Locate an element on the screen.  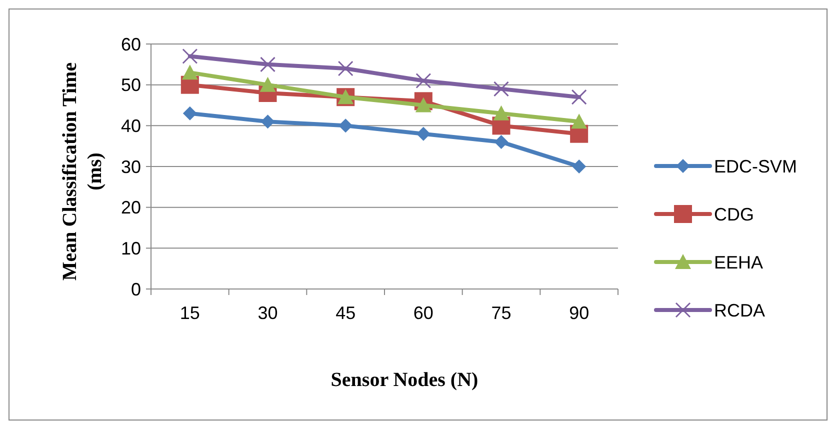
x-tick-label: 60 is located at coordinates (423, 313).